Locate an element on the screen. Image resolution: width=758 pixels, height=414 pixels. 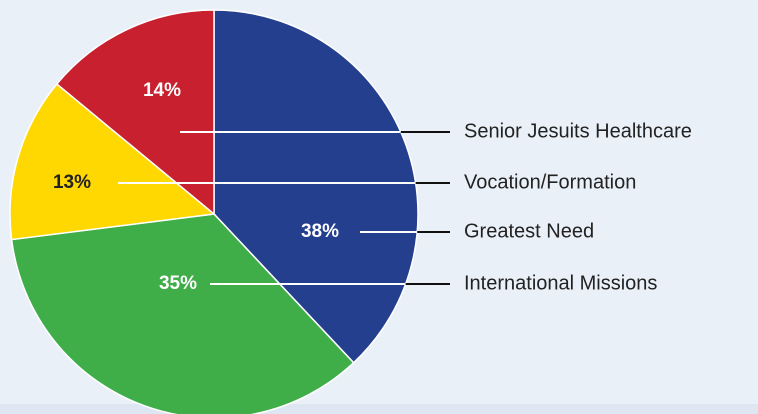
legend-label: Senior Jesuits Healthcare is located at coordinates (578, 131).